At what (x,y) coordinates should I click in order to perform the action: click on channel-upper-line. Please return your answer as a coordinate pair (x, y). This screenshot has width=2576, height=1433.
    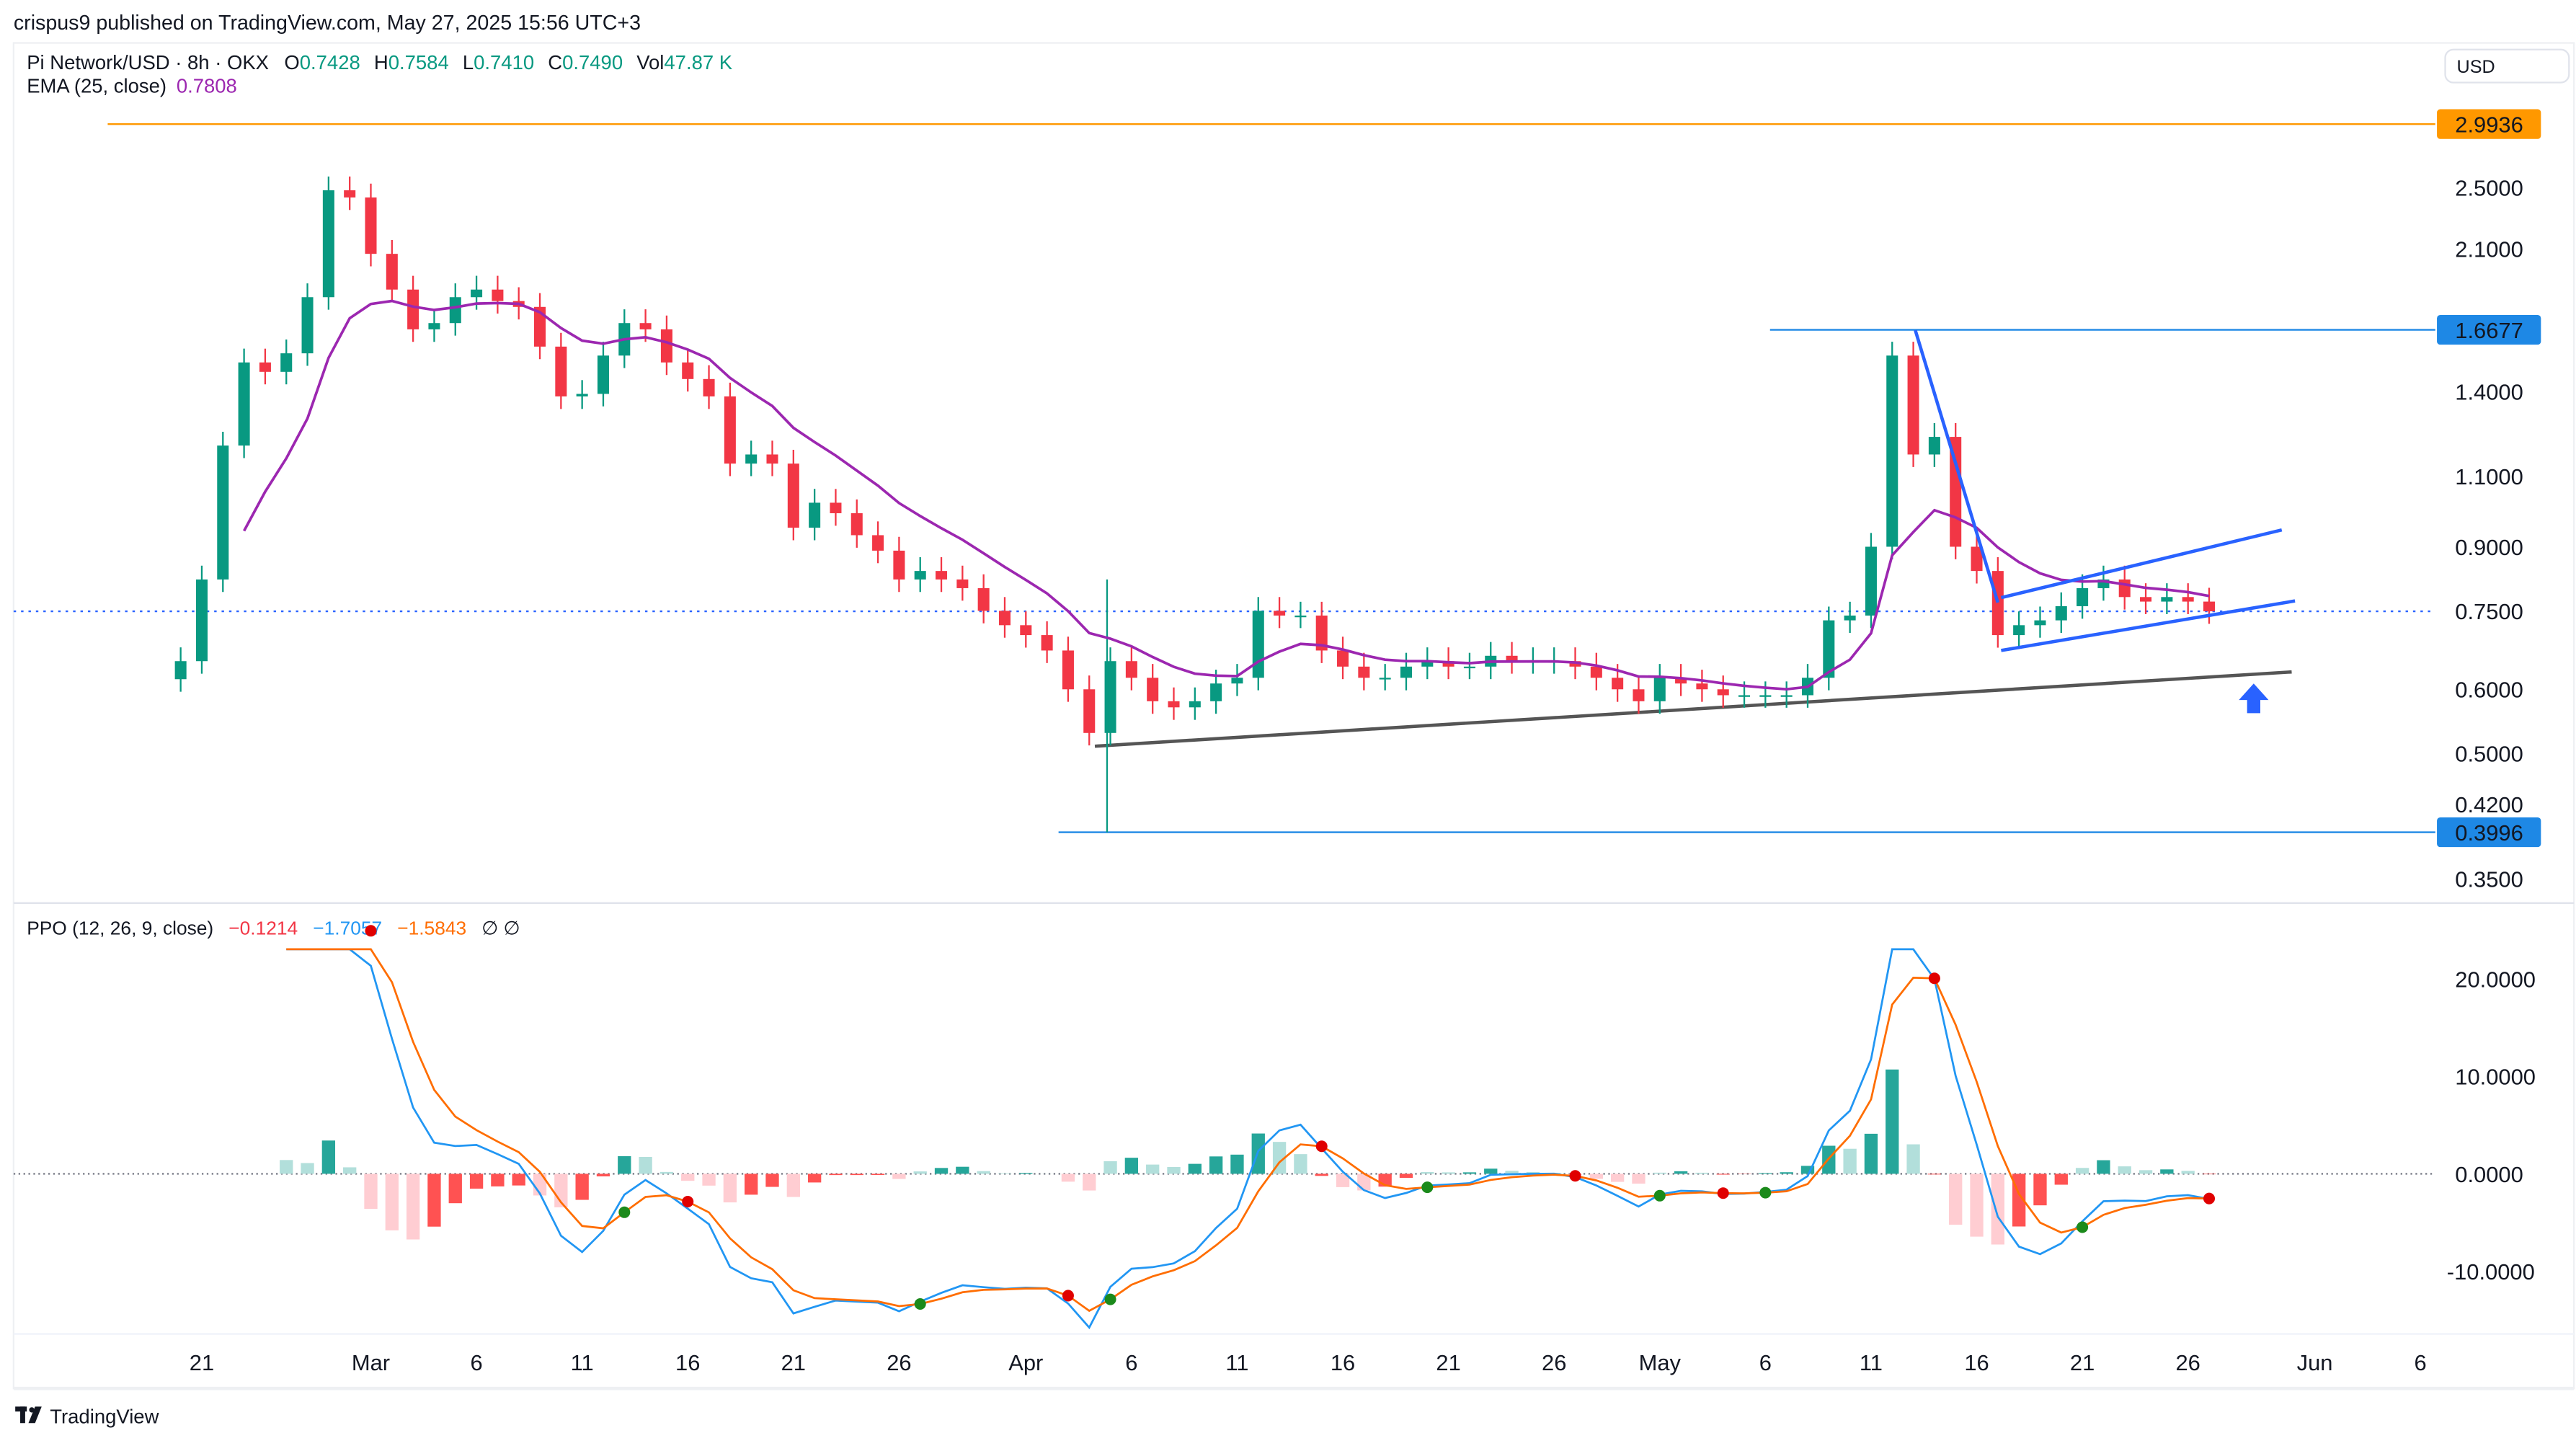
    Looking at the image, I should click on (2141, 564).